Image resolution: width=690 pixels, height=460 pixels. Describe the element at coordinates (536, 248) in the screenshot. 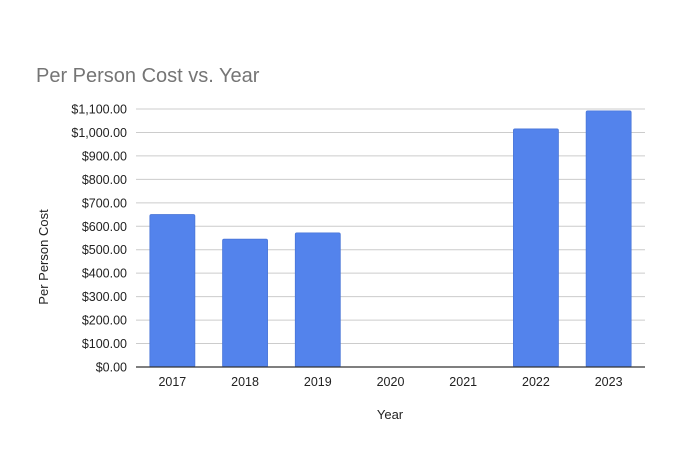

I see `bar-2022` at that location.